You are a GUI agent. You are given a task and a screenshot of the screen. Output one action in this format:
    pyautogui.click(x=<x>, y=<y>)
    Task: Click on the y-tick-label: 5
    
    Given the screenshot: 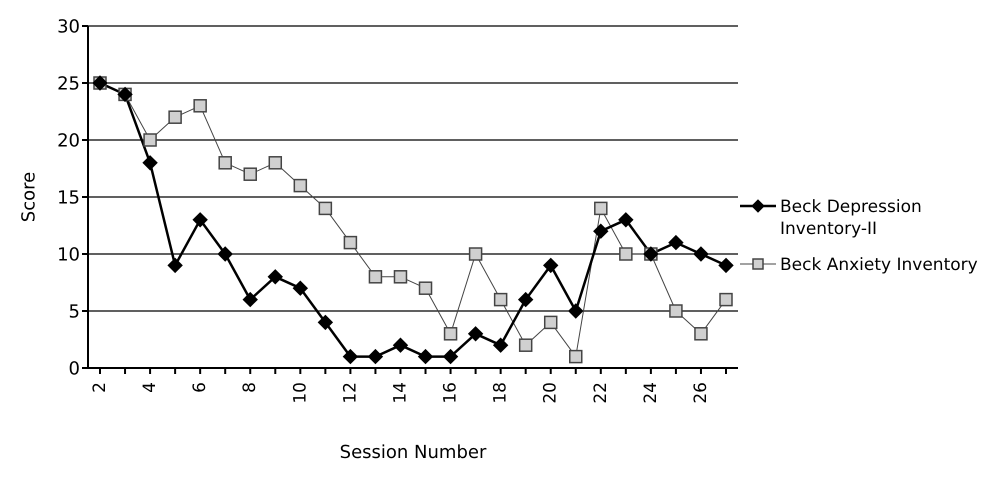 What is the action you would take?
    pyautogui.click(x=74, y=311)
    